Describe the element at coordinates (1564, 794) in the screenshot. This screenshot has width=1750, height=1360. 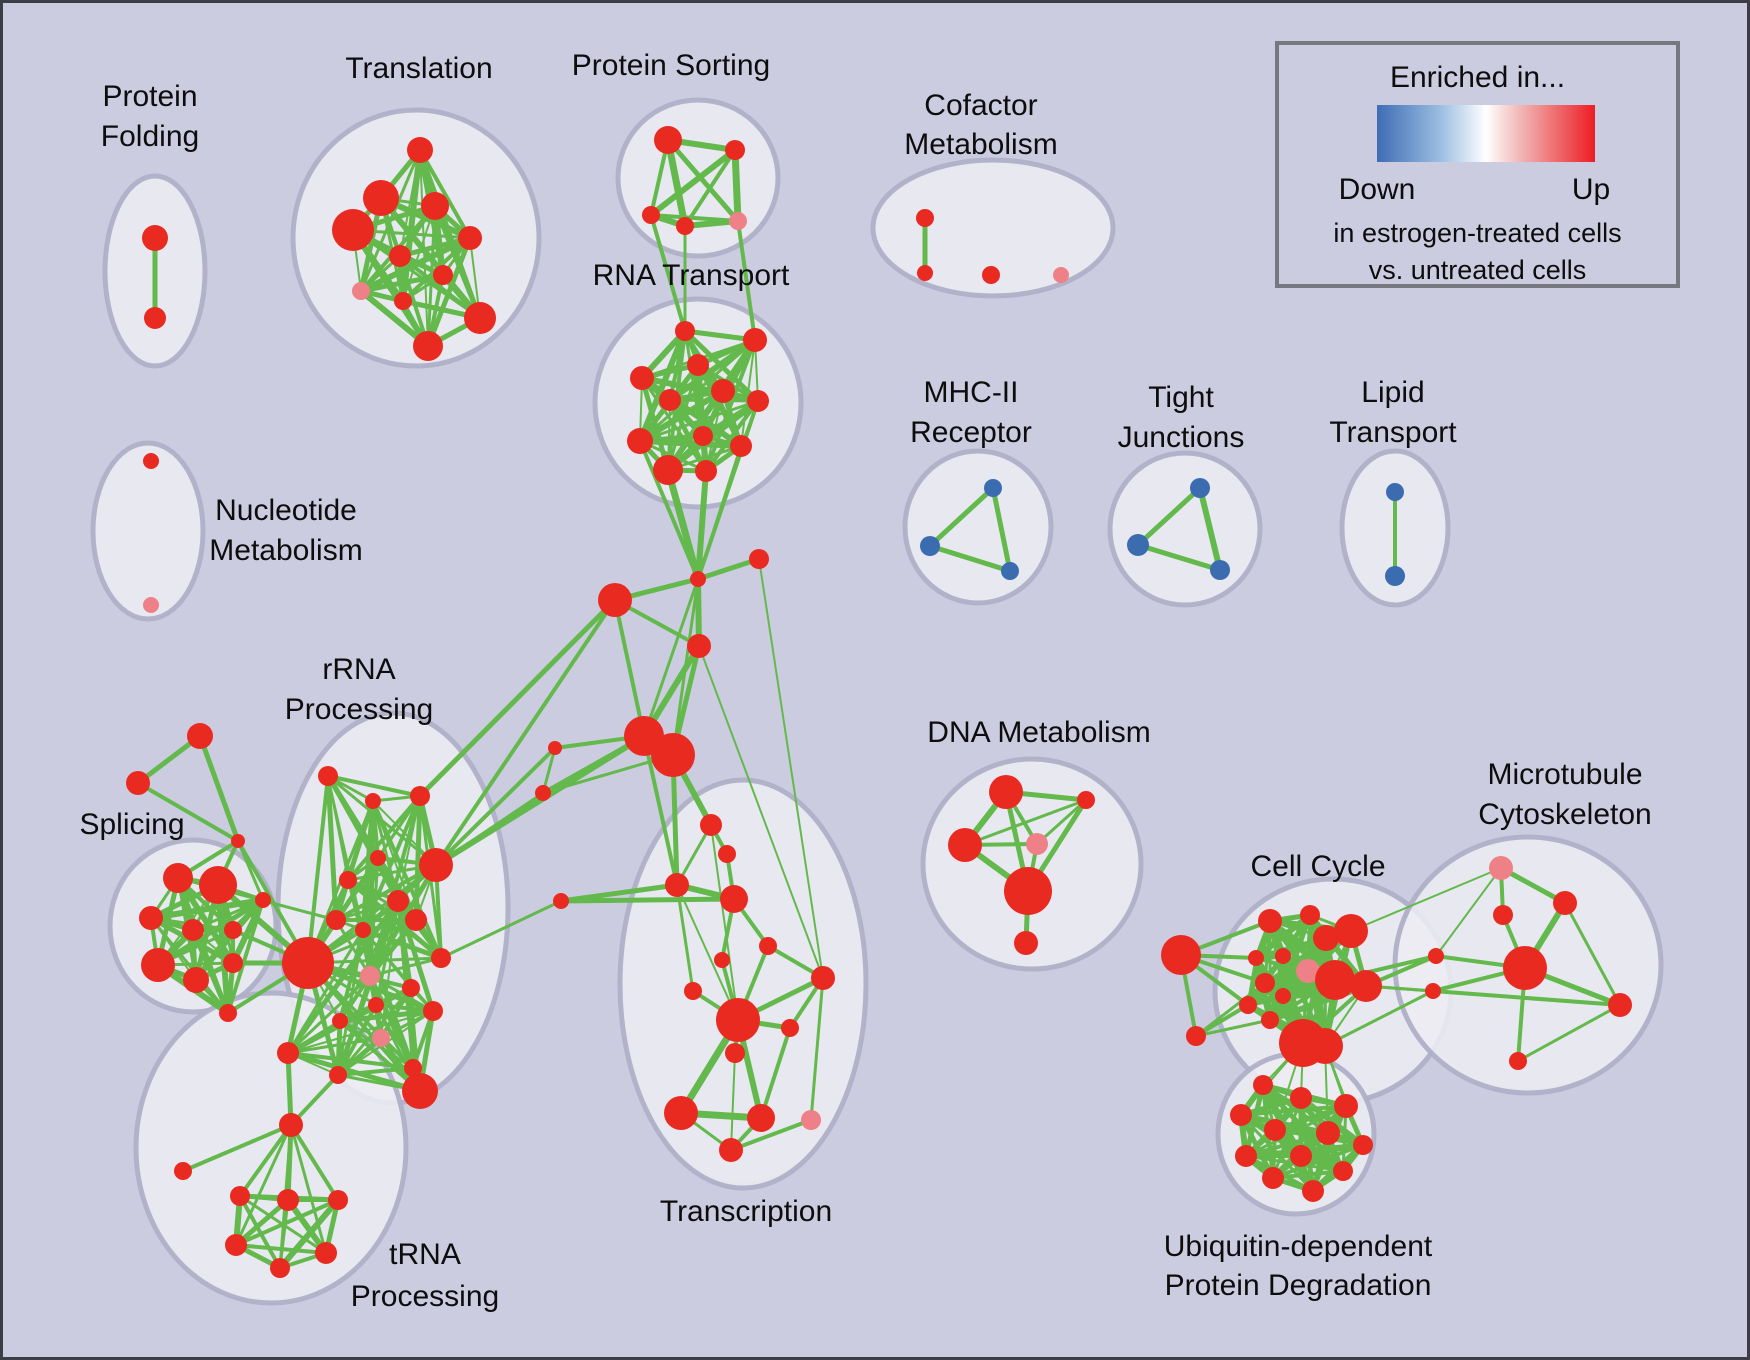
I see `cluster-label-microtubule-cytoskeleton: Microtubule Cytoskeleton` at that location.